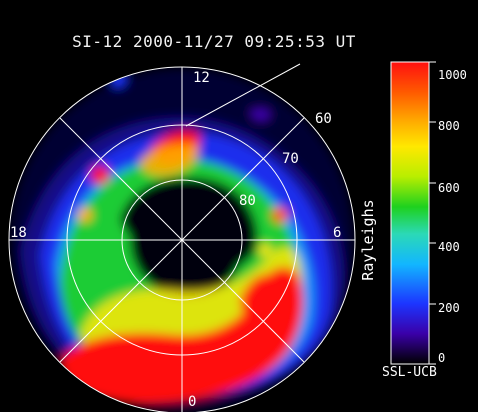  Describe the element at coordinates (409, 372) in the screenshot. I see `credit-label: SSL-UCB` at that location.